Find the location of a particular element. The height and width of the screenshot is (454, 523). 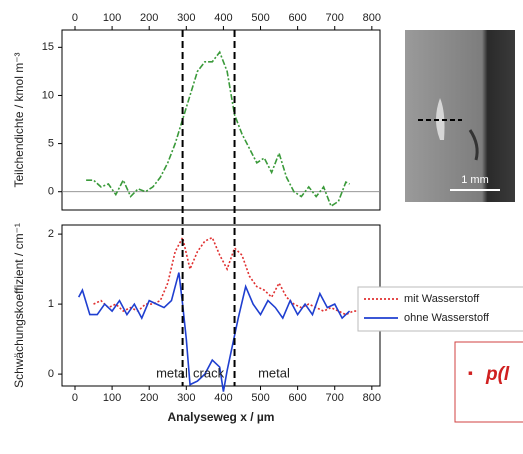

y-tick-label: 10 is located at coordinates (48, 95).